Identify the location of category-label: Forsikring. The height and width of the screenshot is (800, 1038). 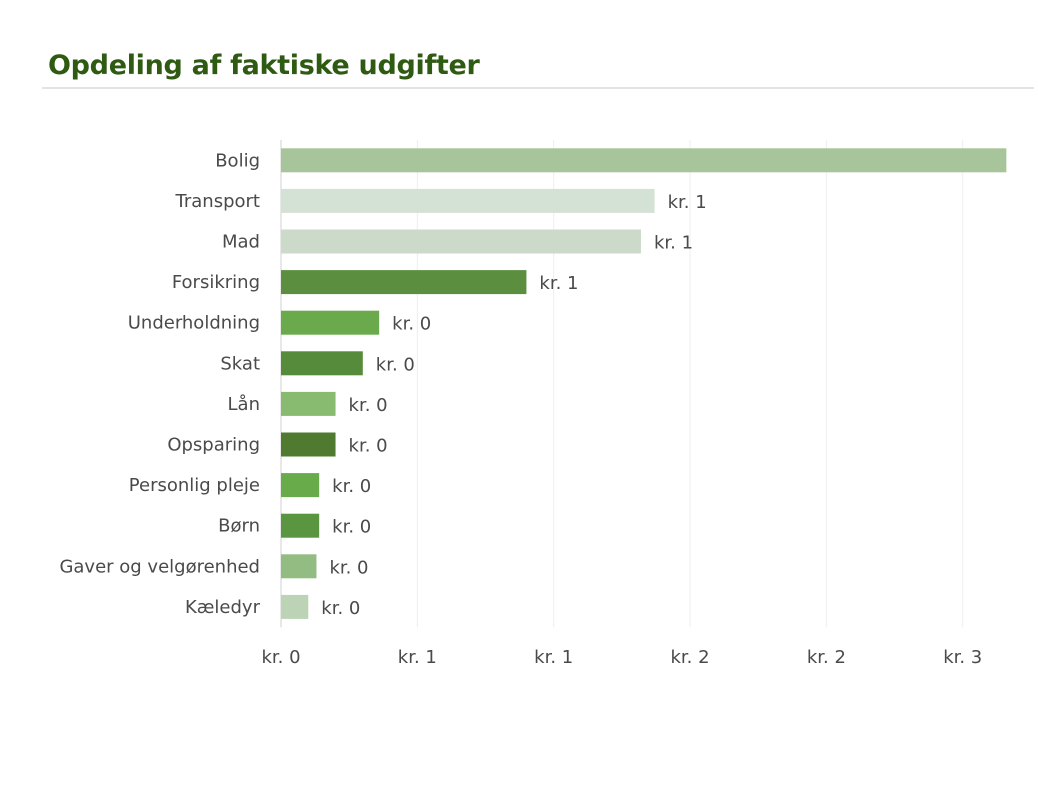
(216, 282).